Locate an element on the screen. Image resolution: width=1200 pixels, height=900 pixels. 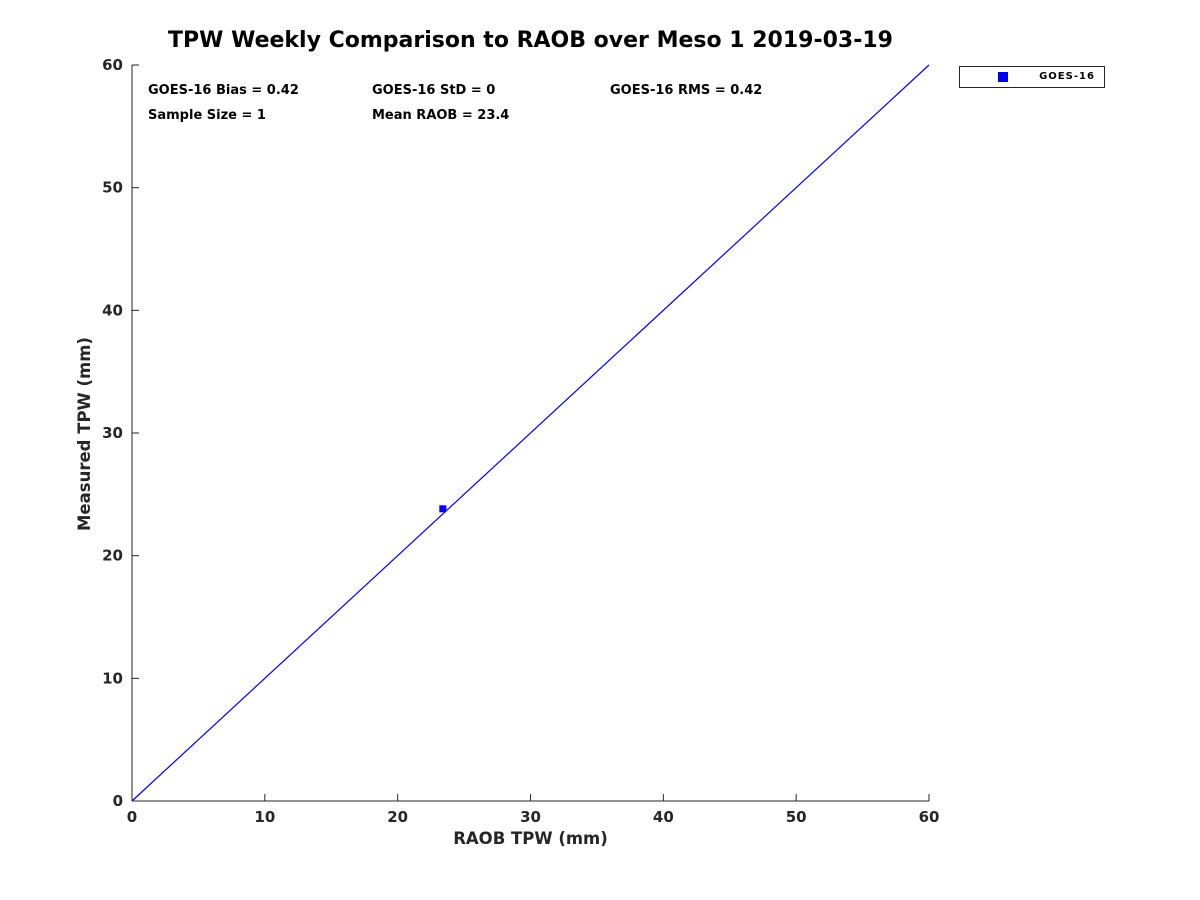
y-tick-label-0: 0 is located at coordinates (118, 801).